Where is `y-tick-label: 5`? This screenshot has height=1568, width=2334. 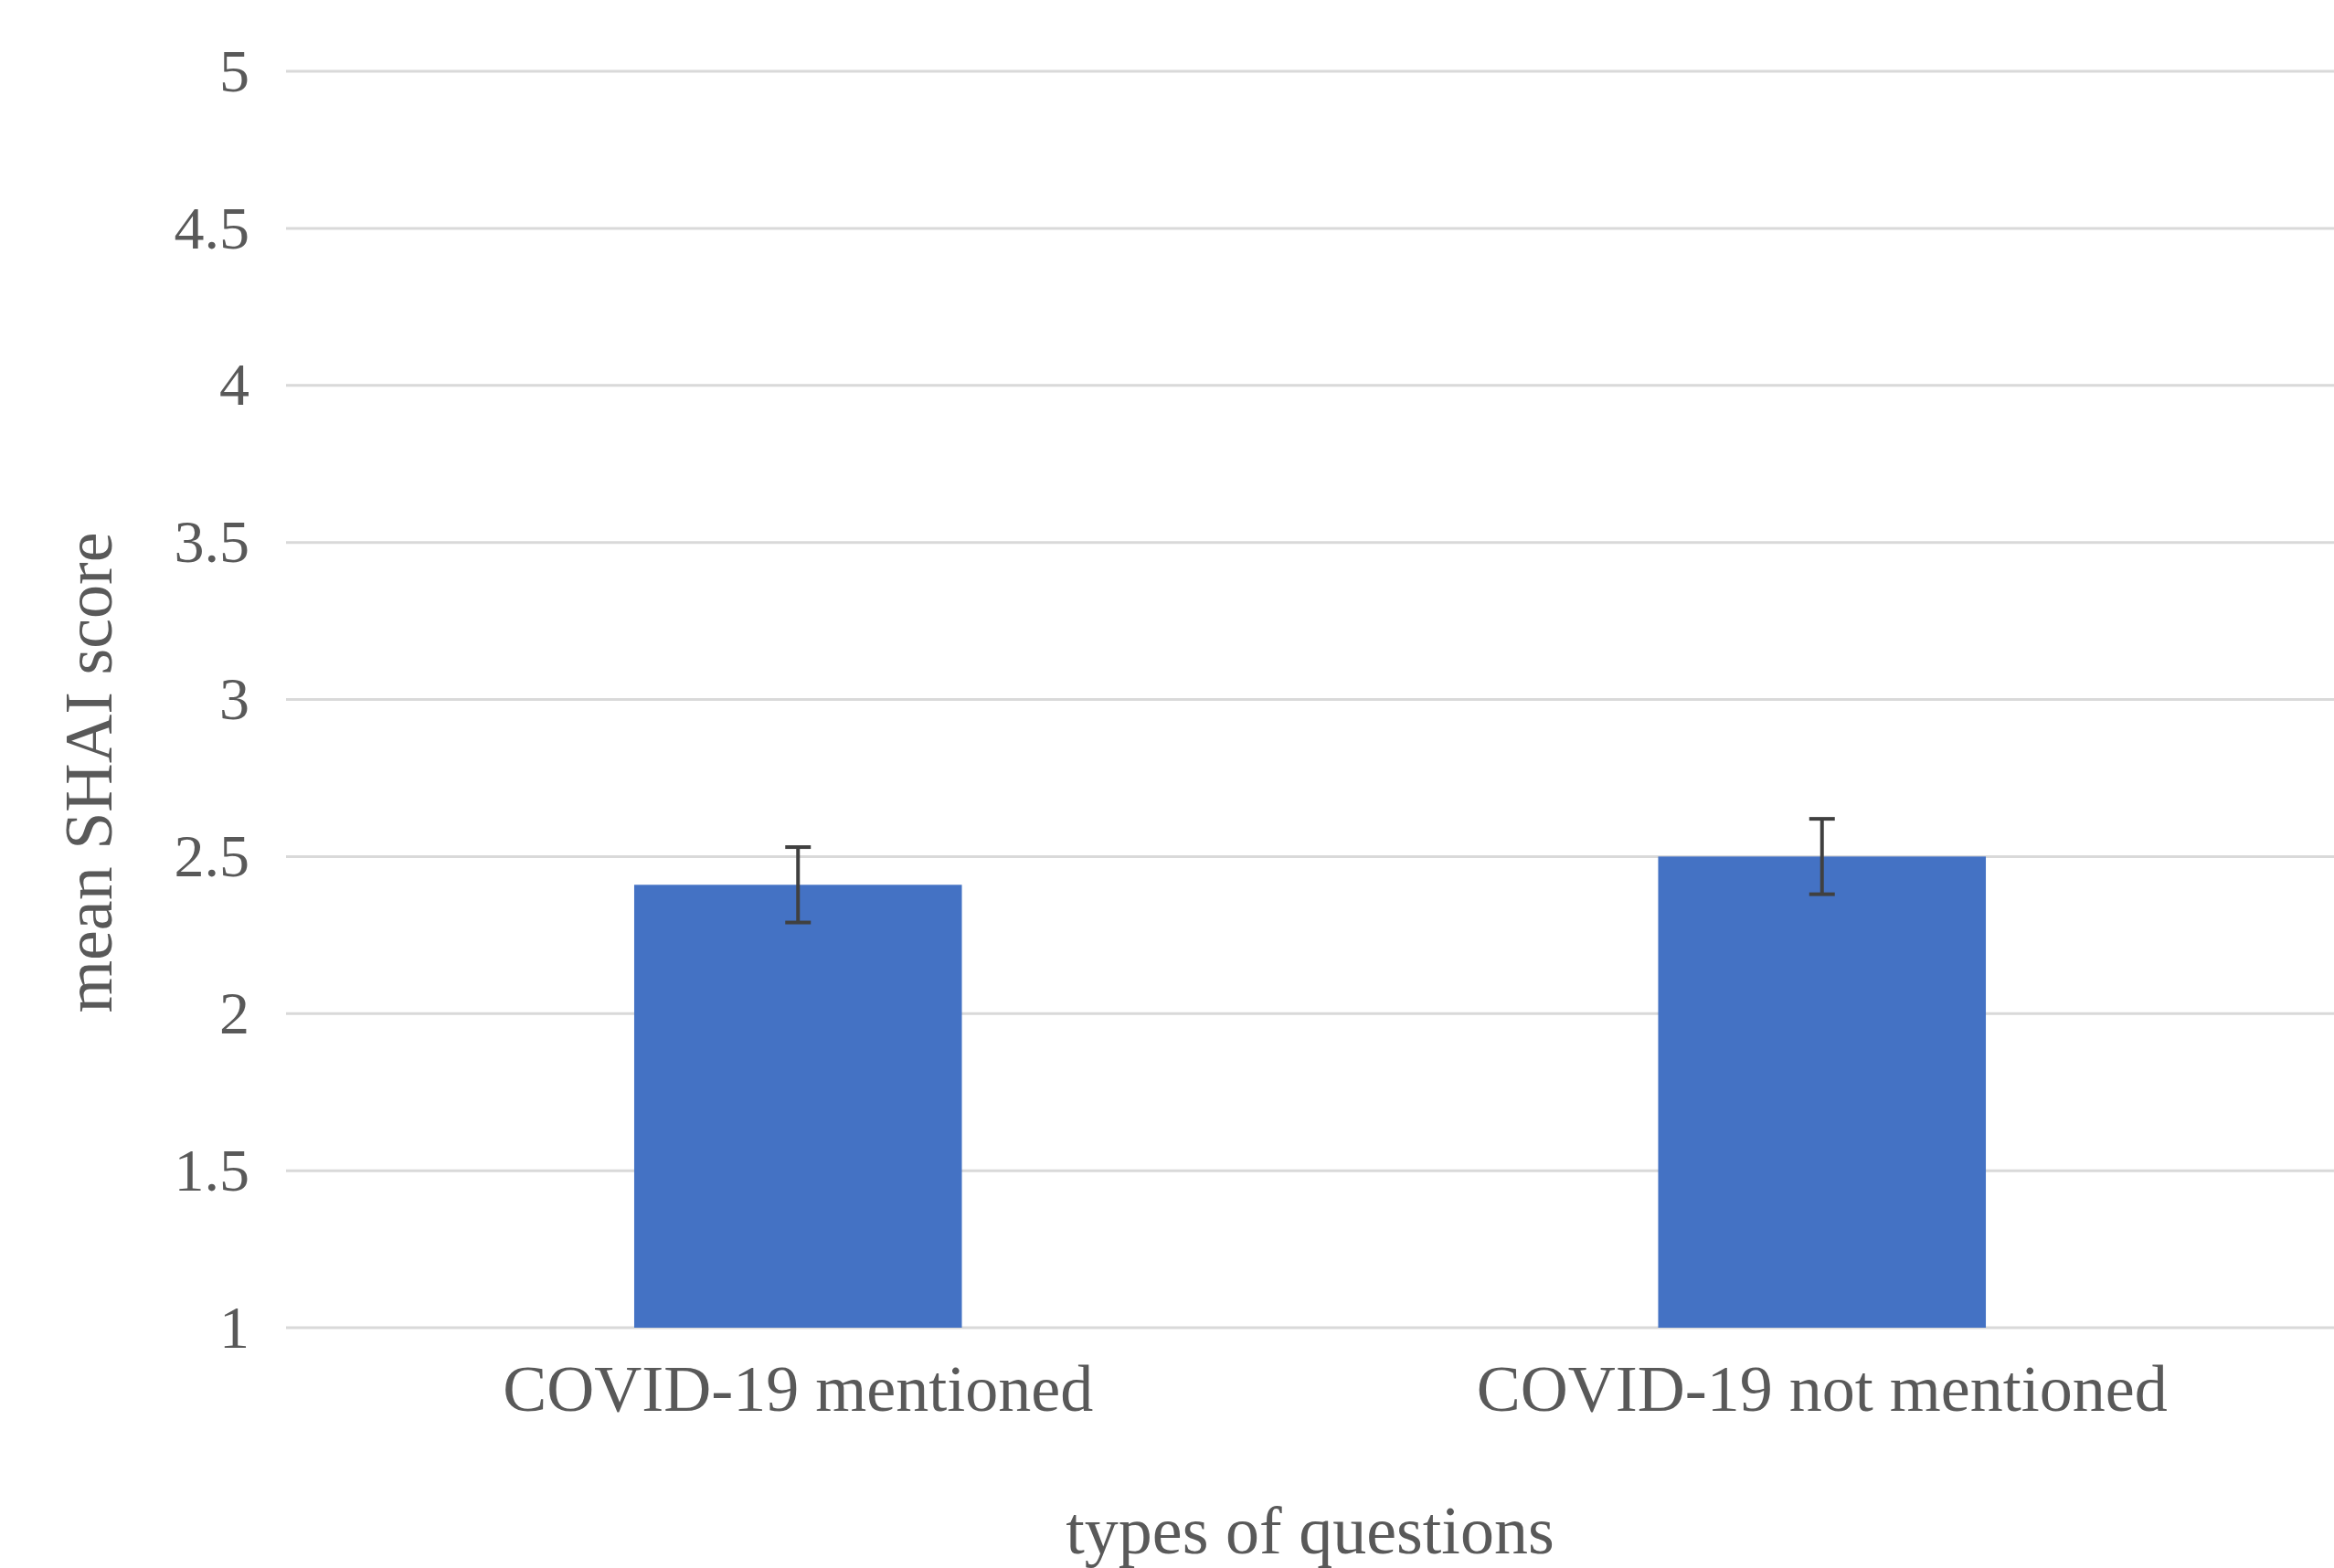 y-tick-label: 5 is located at coordinates (234, 71).